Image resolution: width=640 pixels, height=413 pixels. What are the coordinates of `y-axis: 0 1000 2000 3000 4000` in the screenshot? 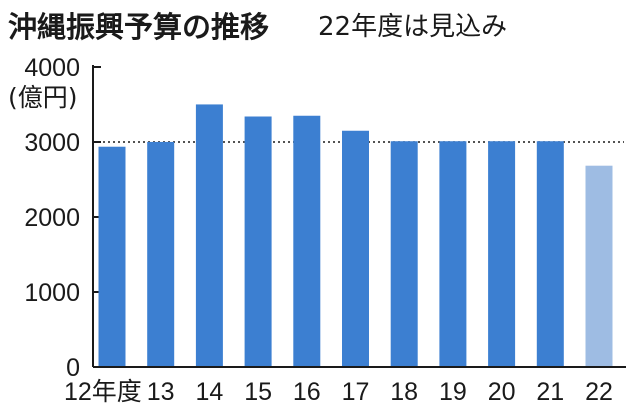 It's located at (62, 218).